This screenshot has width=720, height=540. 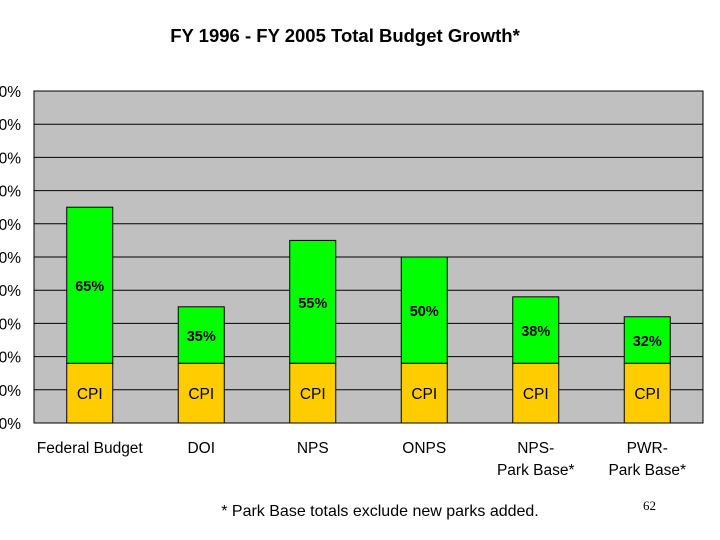 I want to click on y-axis: 0% 10% 20% 30% 40% 50% 60% 70% 80% 90% 100%, so click(x=10, y=258).